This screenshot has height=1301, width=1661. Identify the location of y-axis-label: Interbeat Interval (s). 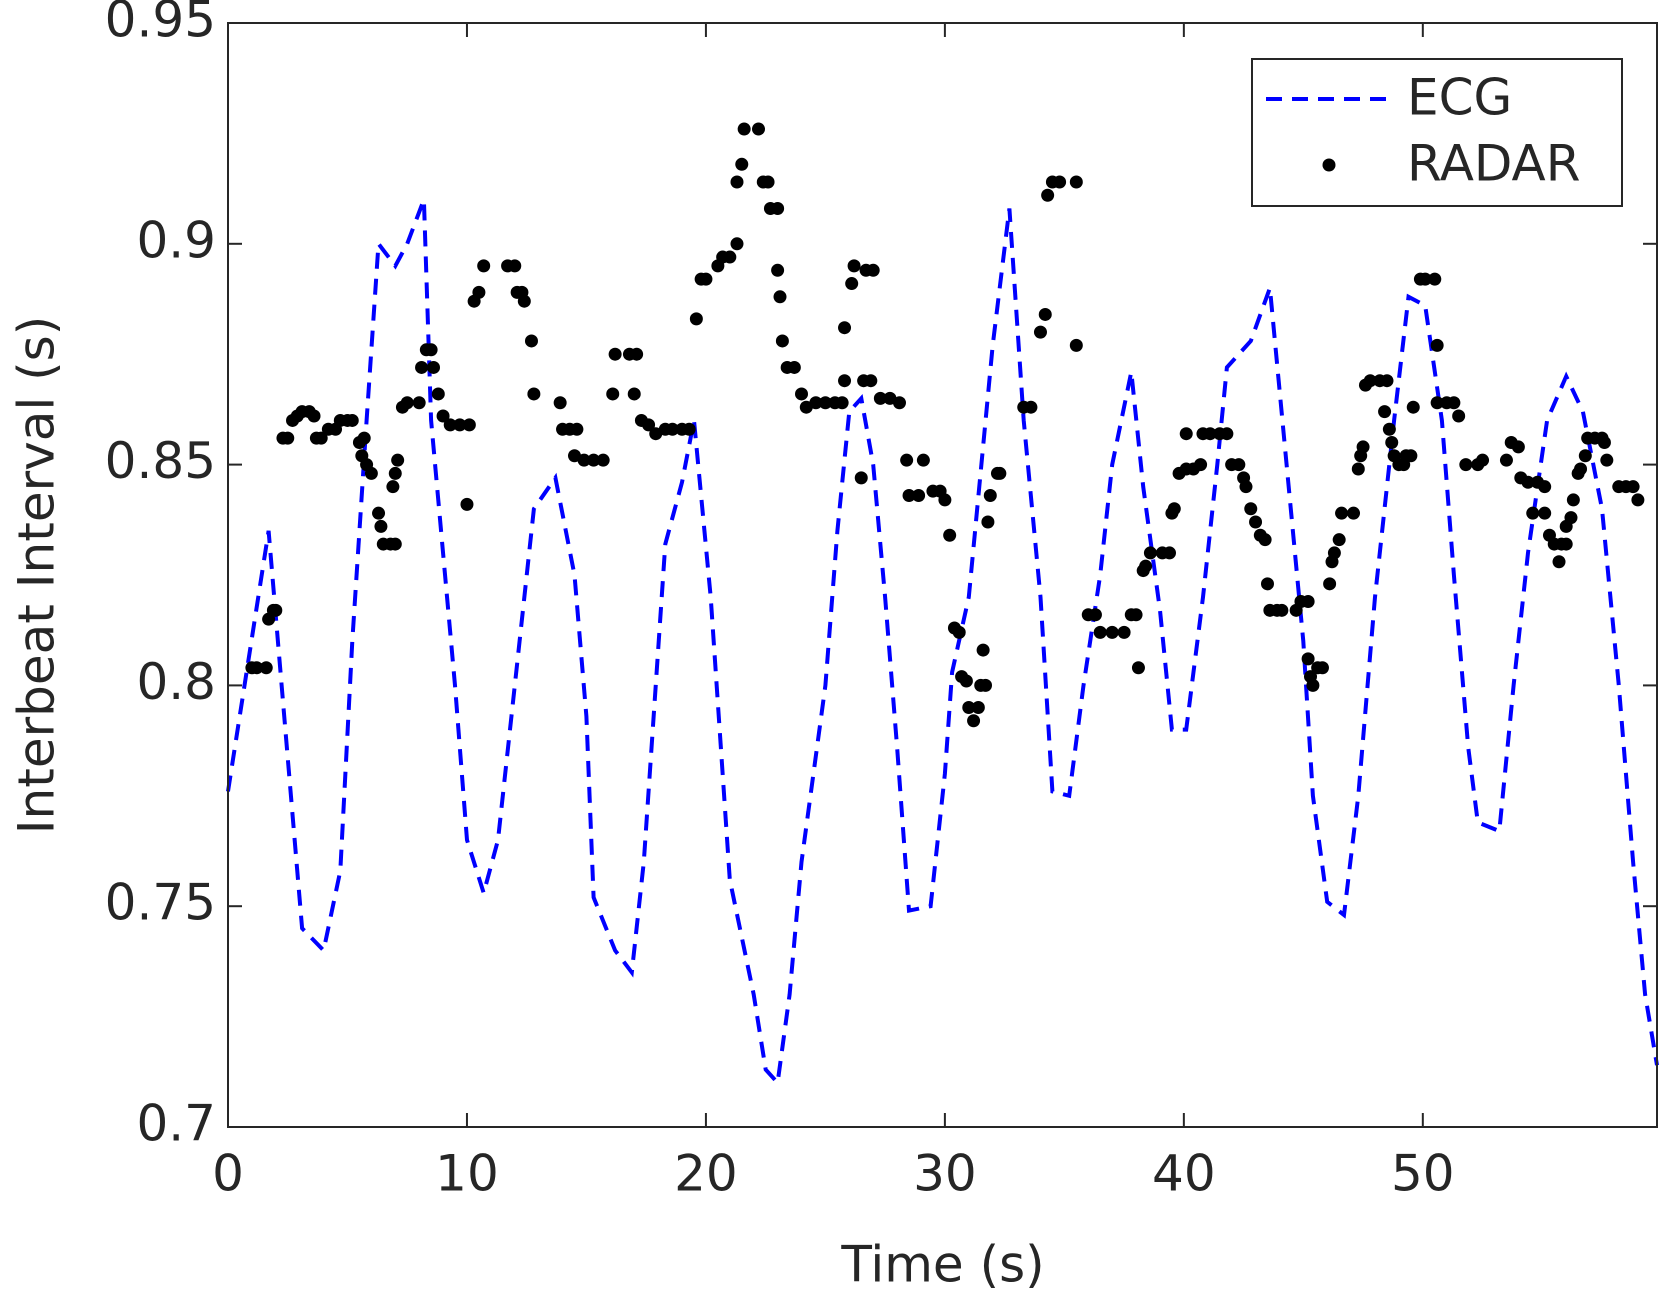
(37, 575).